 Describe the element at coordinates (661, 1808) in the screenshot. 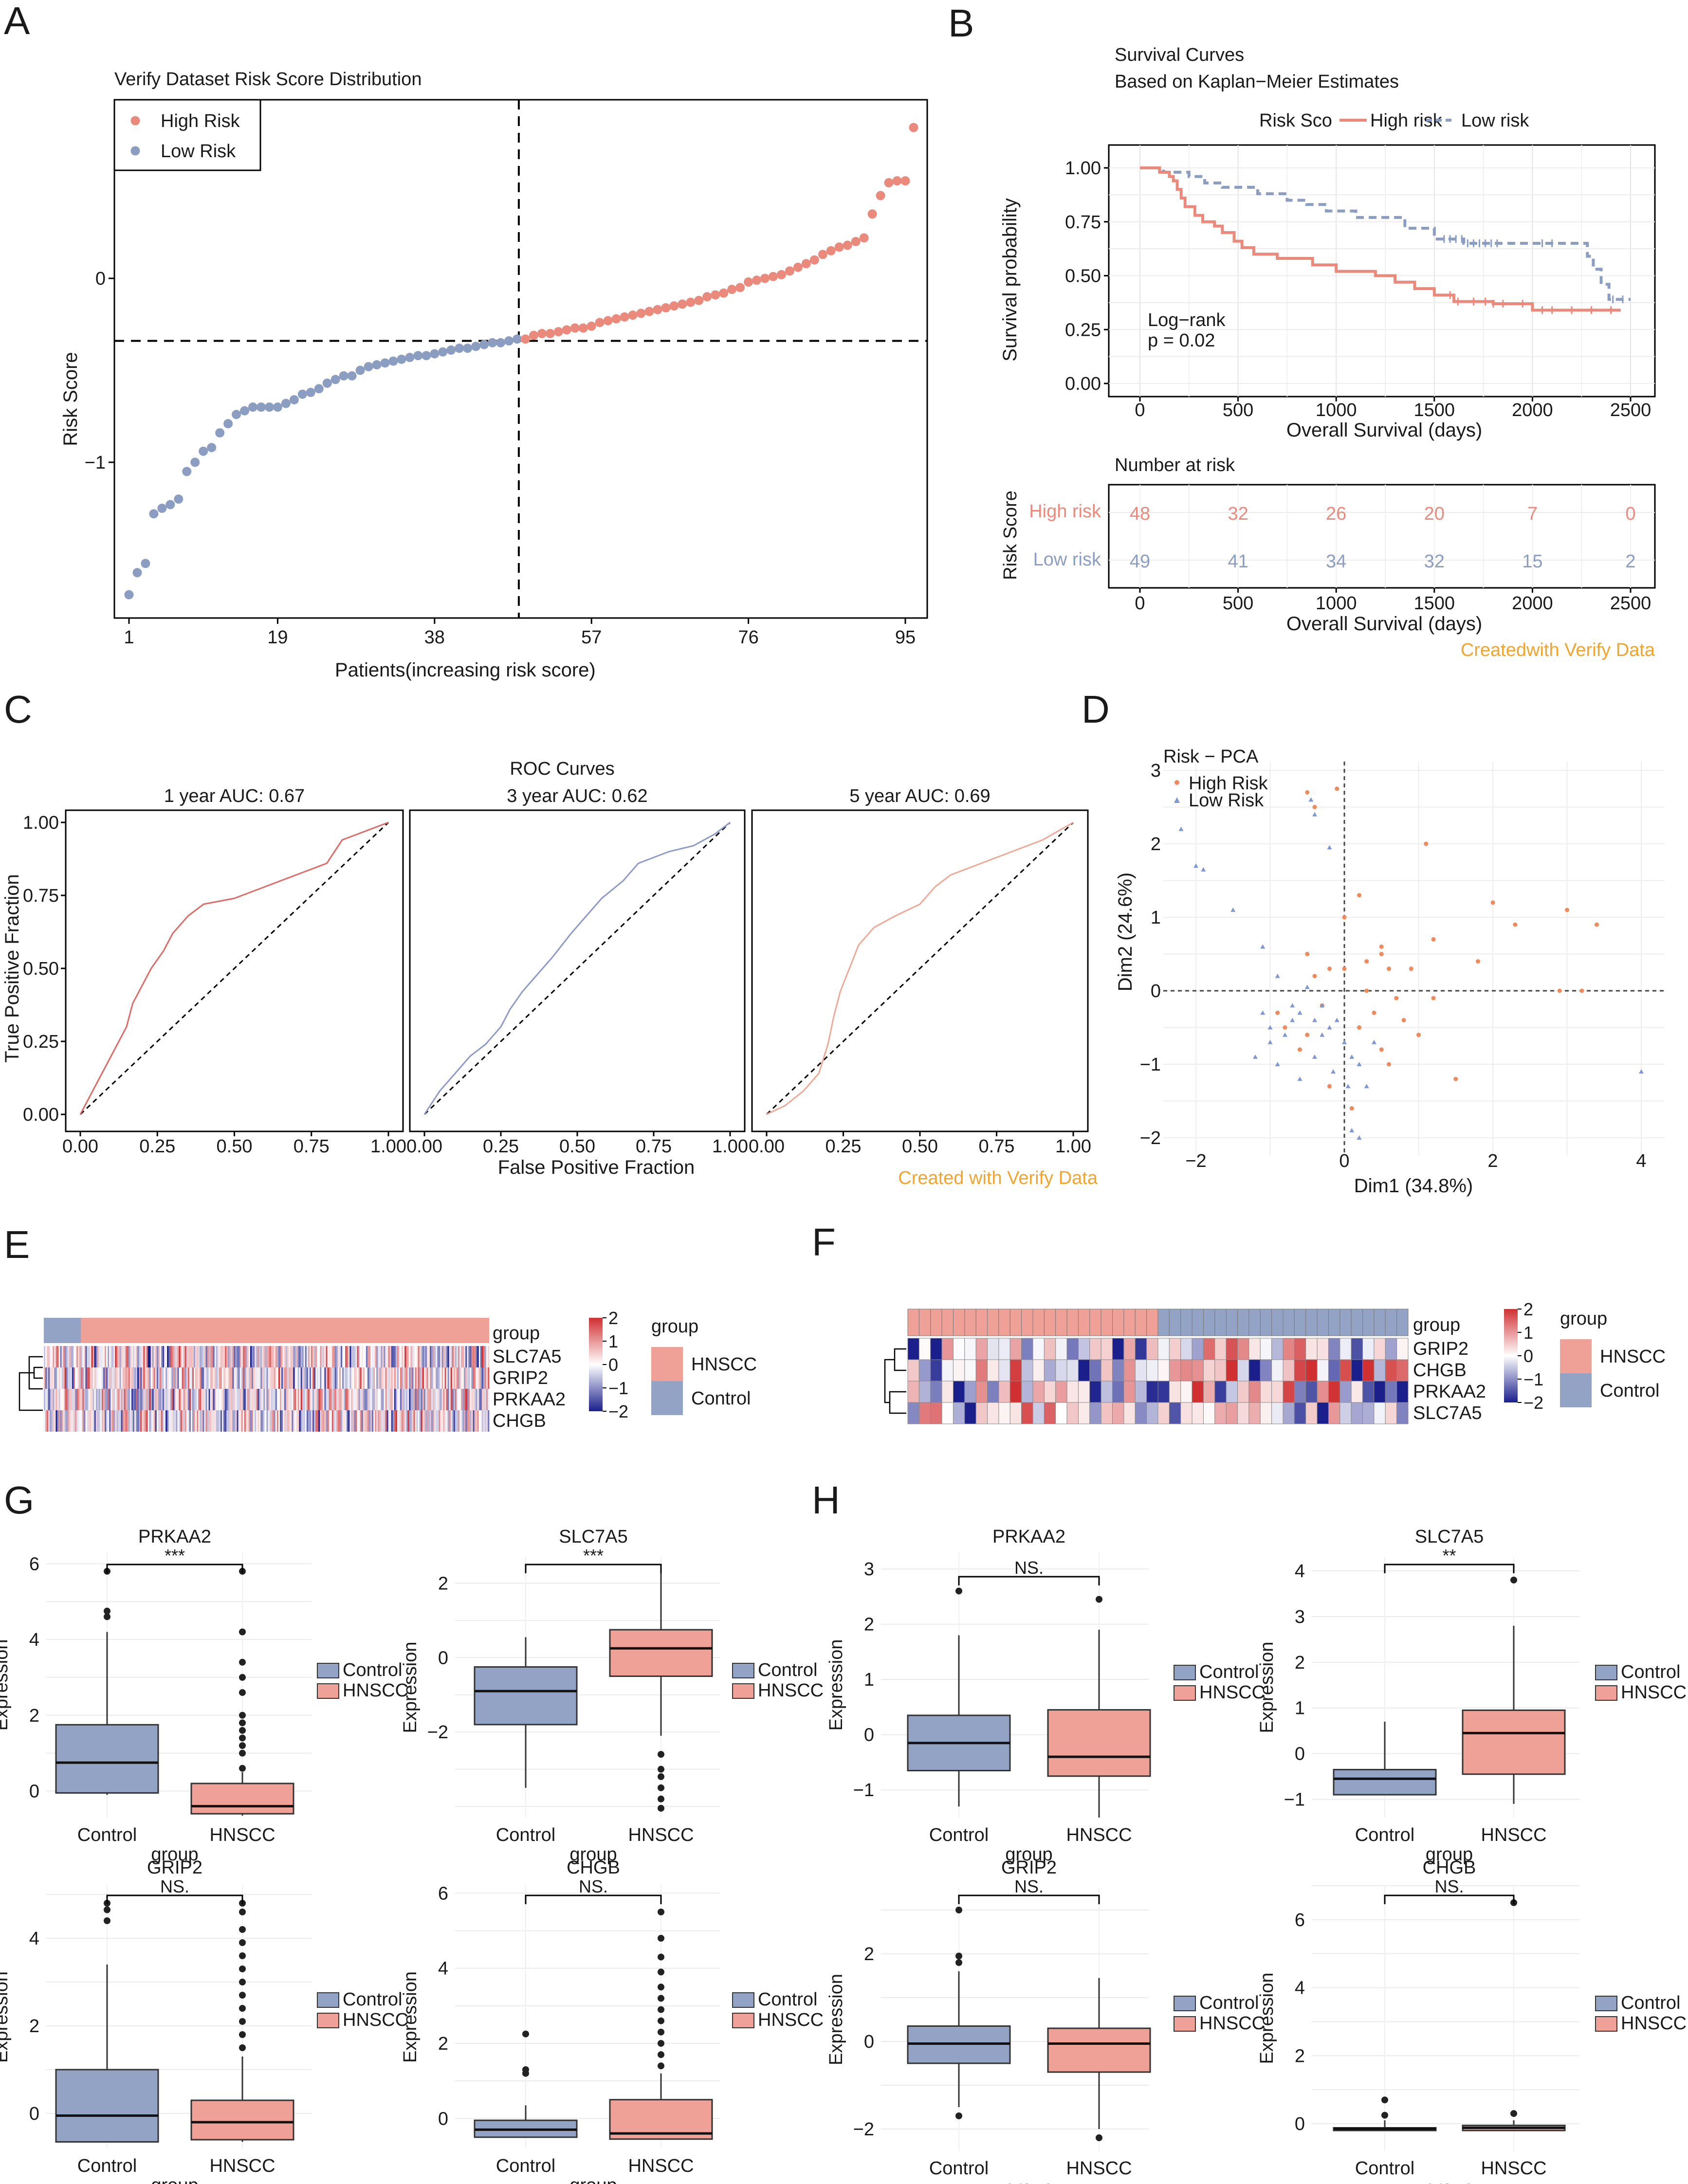

I see `g-slc7a5-outlier` at that location.